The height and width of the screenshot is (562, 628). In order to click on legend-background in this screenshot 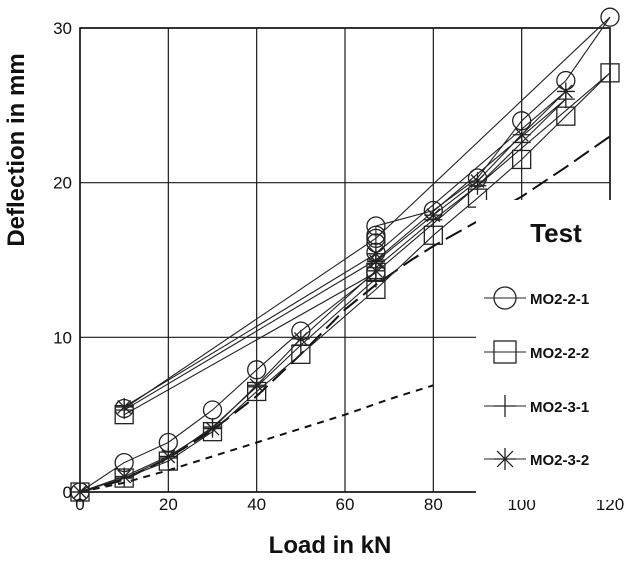, I will do `click(547, 350)`.